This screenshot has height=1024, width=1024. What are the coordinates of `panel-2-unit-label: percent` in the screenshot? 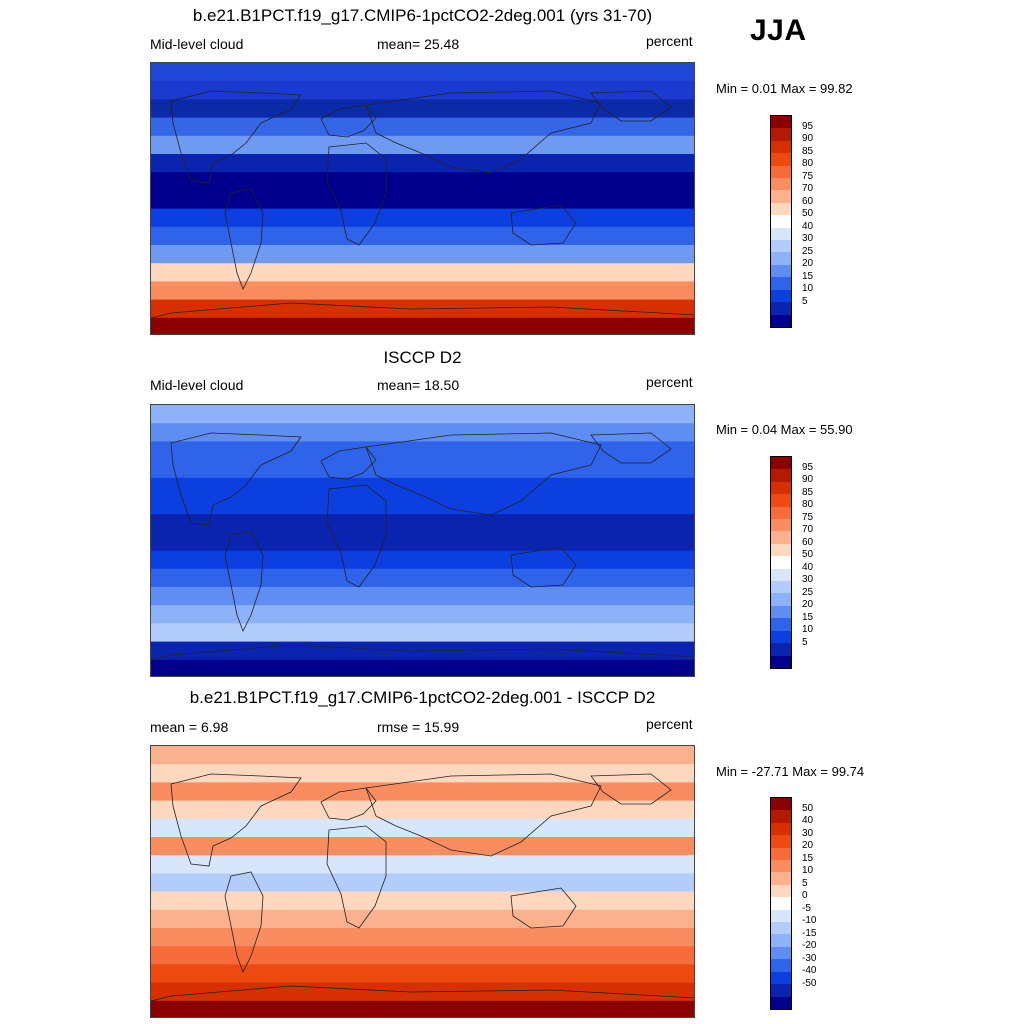 It's located at (669, 382).